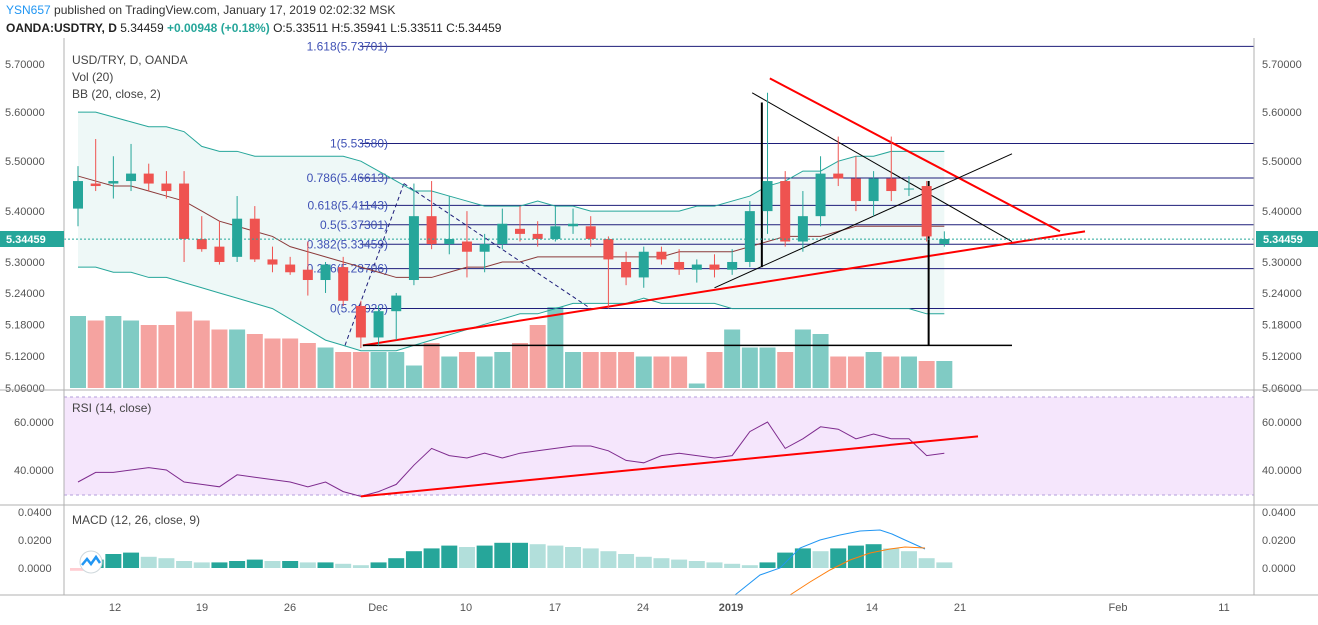  What do you see at coordinates (1282, 162) in the screenshot?
I see `price-tick-label-right: 5.50000` at bounding box center [1282, 162].